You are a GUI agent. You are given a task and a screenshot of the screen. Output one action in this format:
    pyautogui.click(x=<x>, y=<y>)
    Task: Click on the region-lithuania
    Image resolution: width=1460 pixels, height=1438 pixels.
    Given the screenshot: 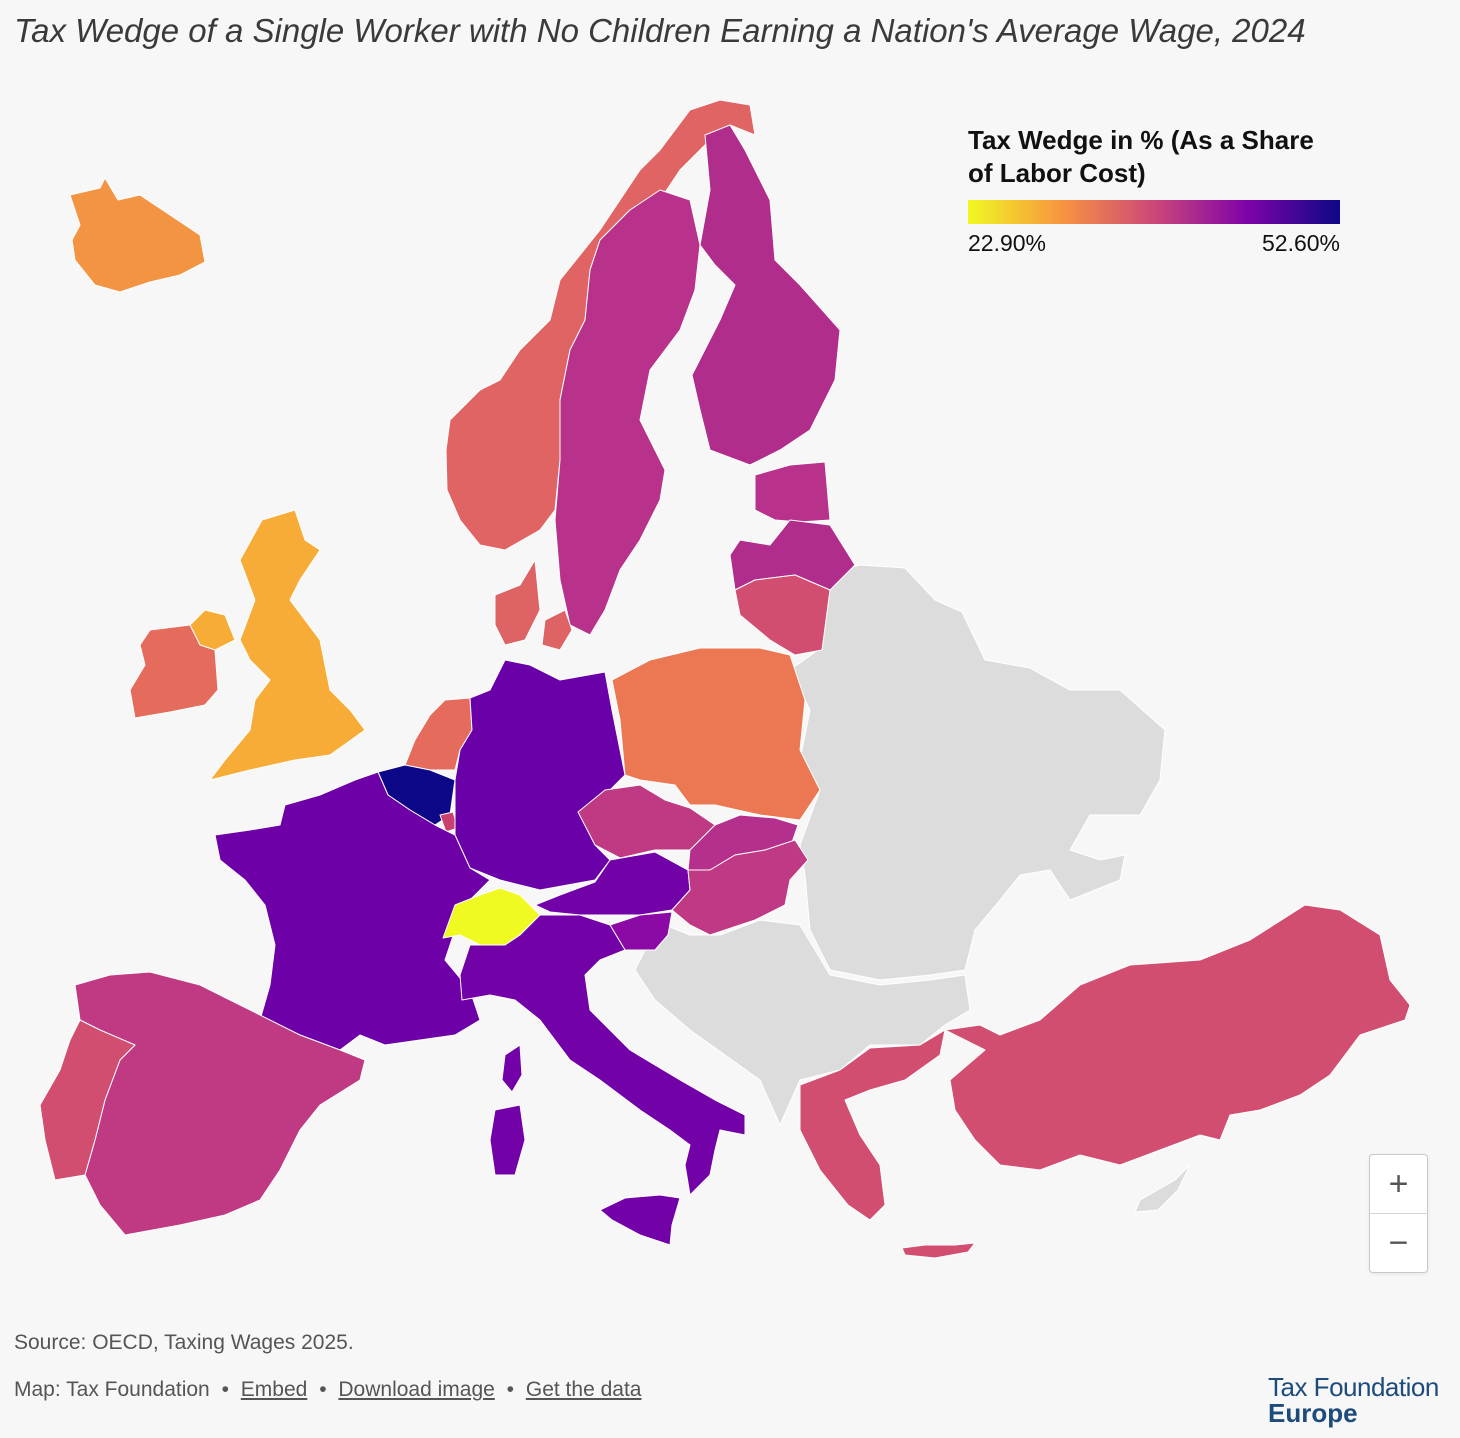 What is the action you would take?
    pyautogui.click(x=782, y=615)
    